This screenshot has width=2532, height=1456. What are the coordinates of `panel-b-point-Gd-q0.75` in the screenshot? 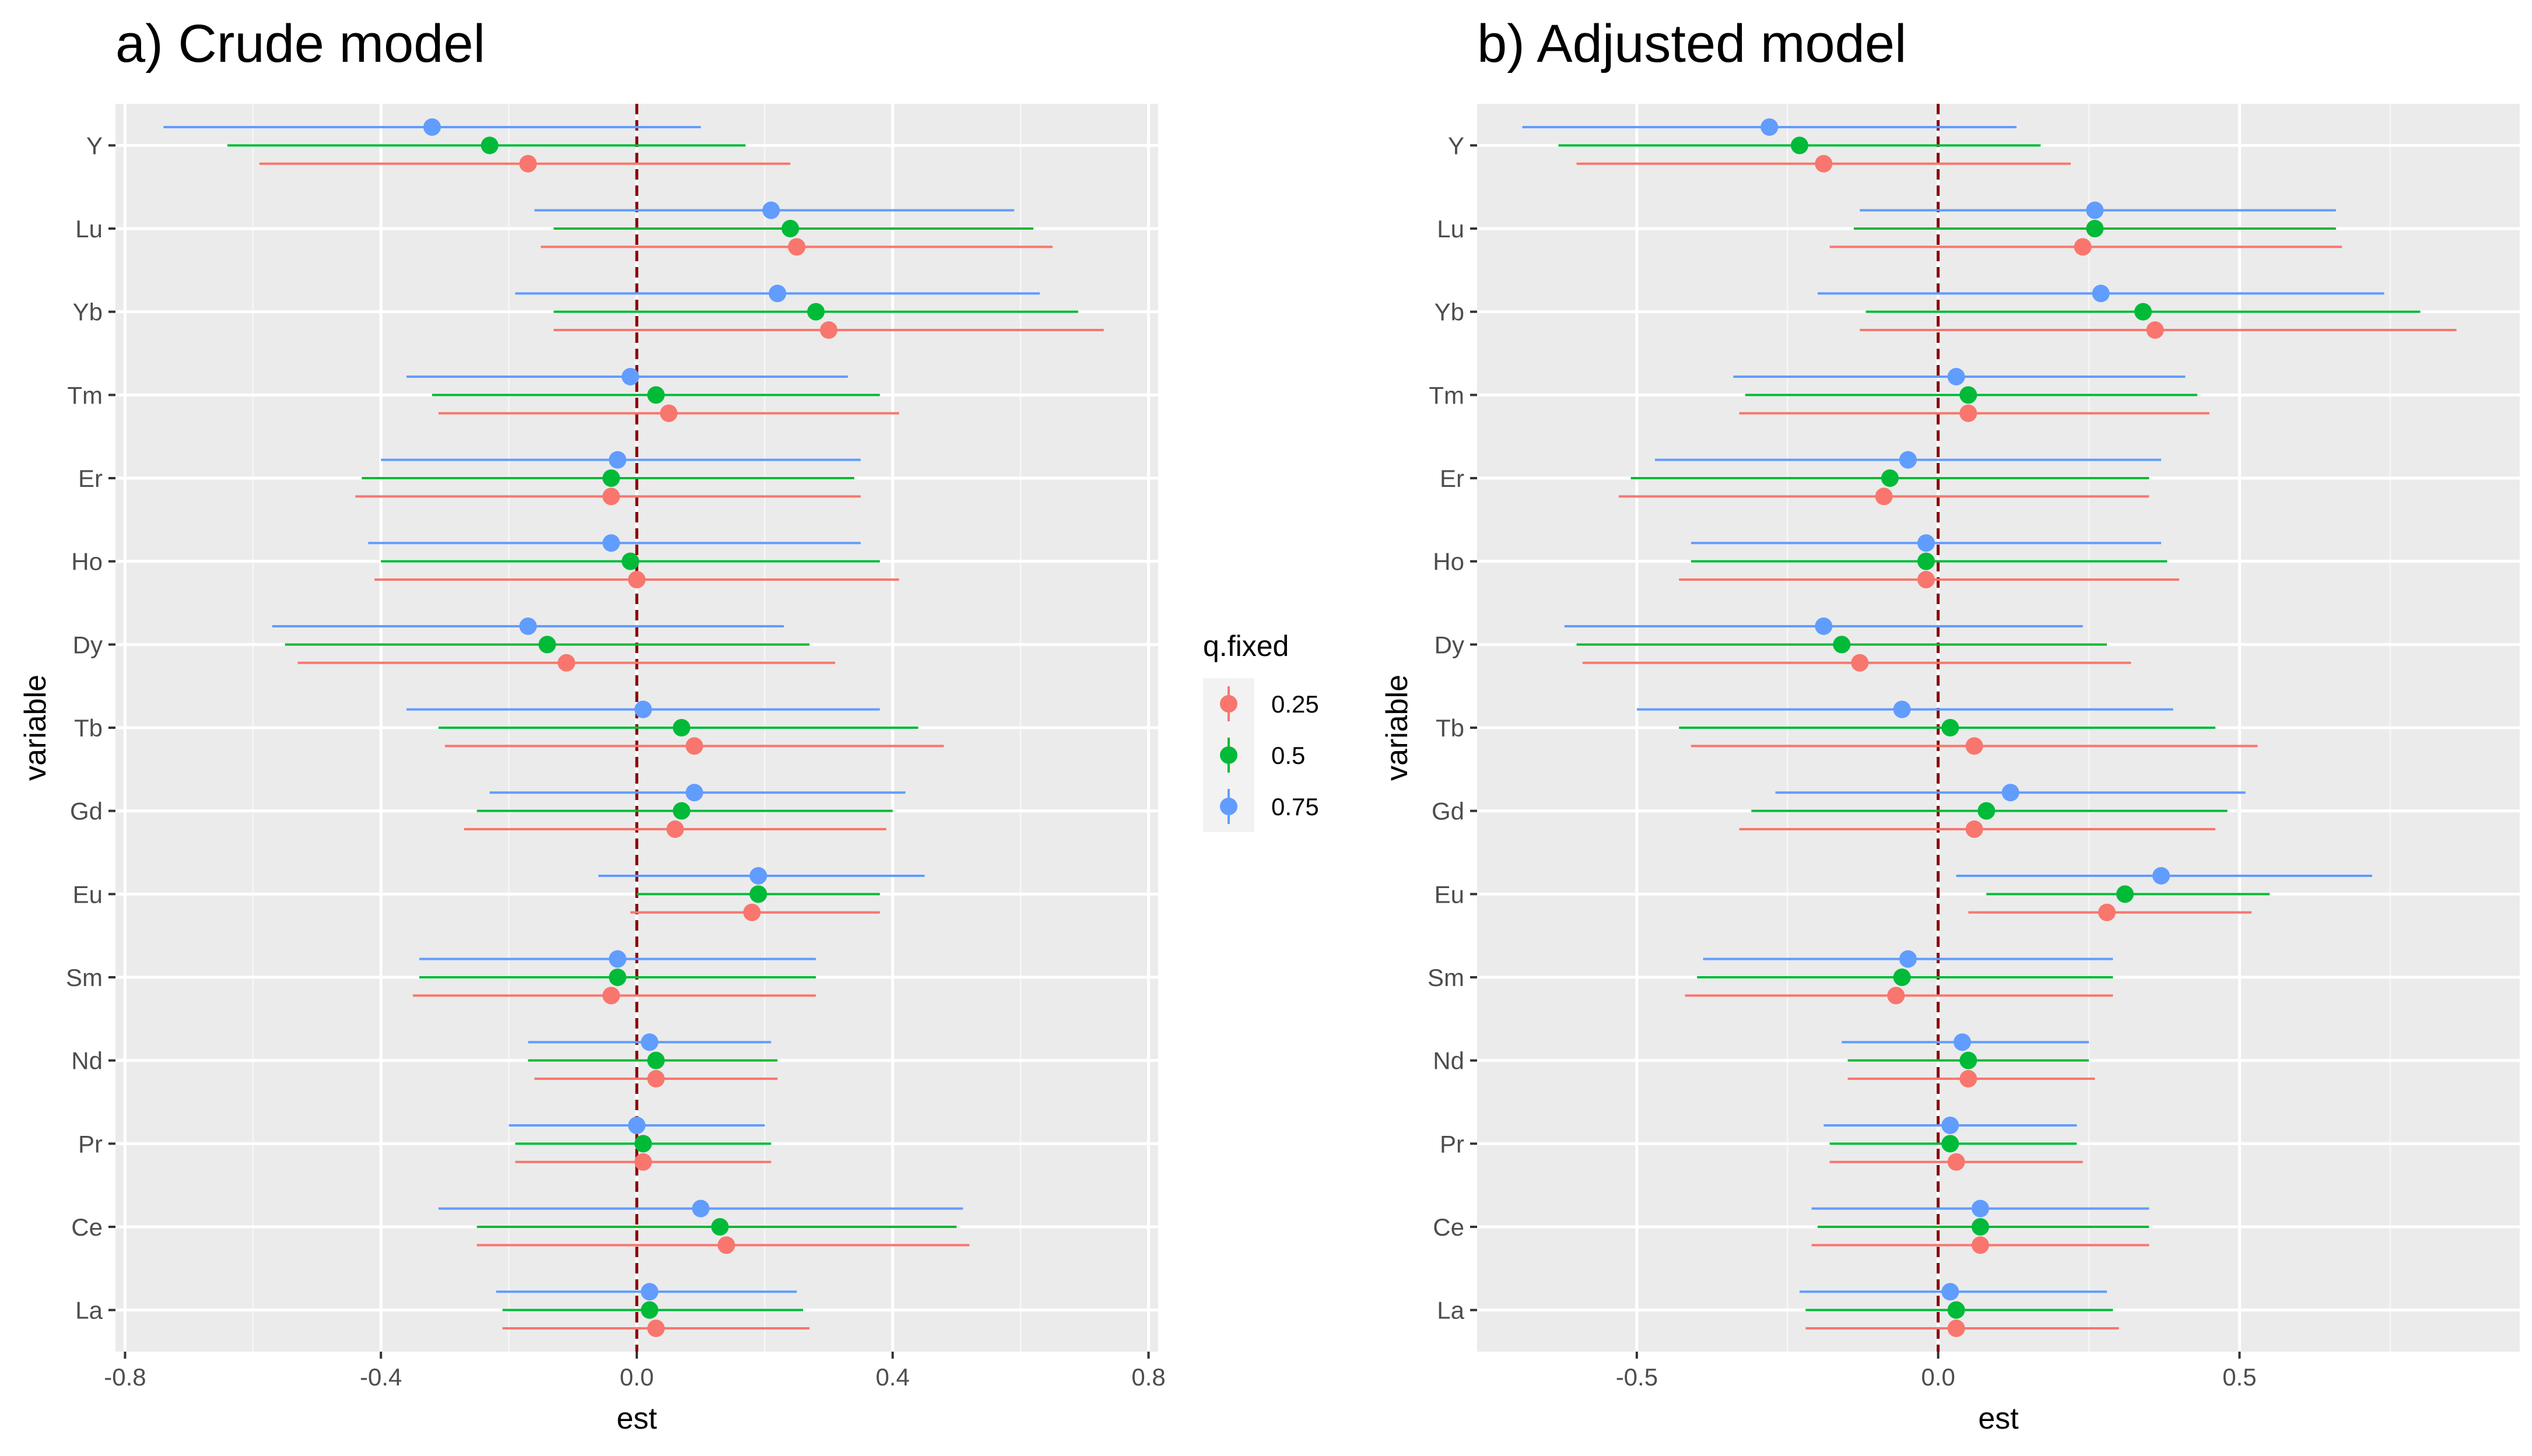 It's located at (2010, 793).